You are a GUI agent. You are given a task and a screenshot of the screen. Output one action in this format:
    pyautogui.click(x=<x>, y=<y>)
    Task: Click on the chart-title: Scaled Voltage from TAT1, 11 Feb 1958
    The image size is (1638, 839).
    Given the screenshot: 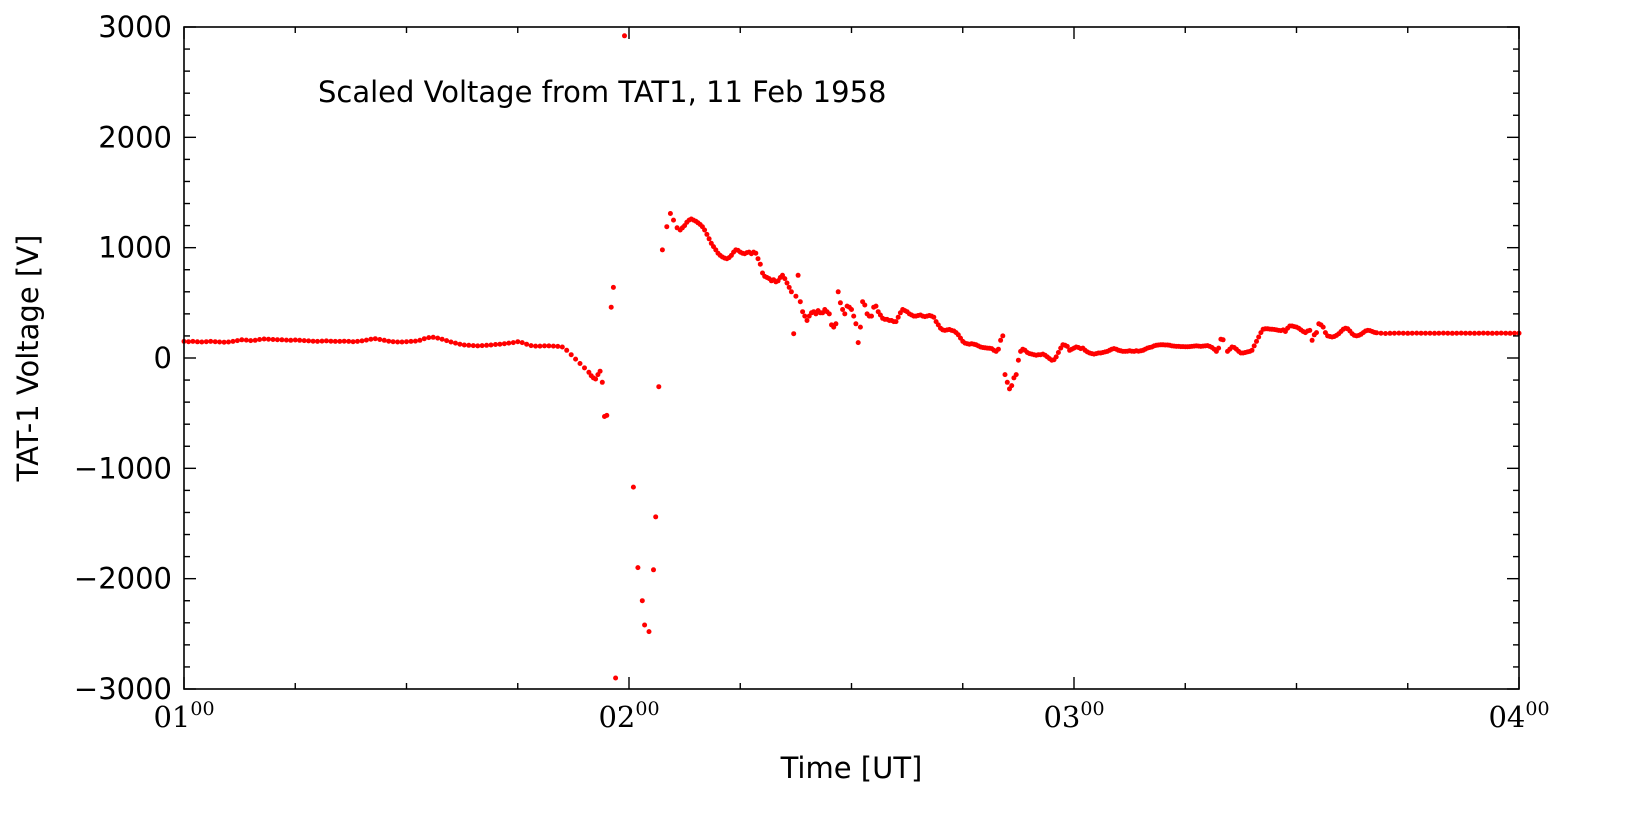 What is the action you would take?
    pyautogui.click(x=602, y=92)
    